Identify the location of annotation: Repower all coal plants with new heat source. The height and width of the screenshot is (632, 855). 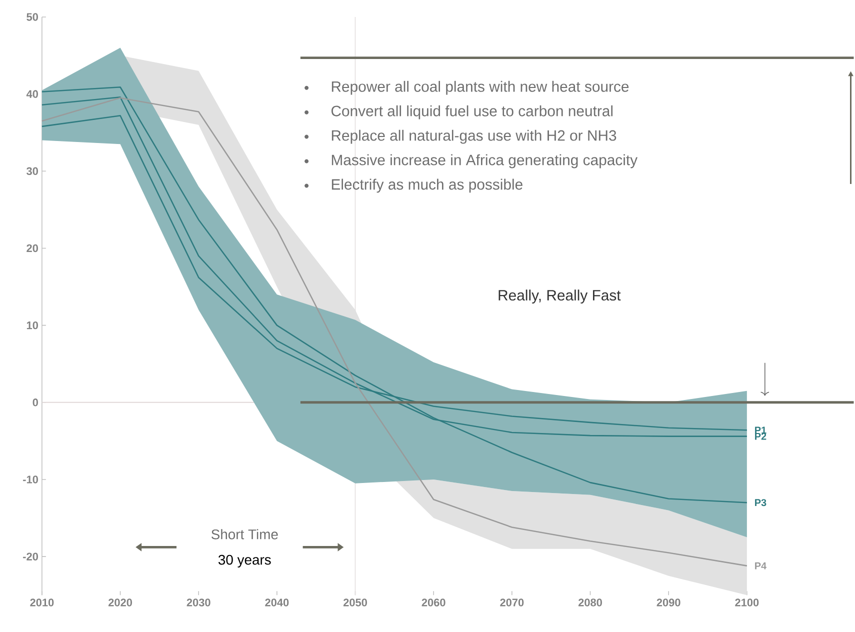
(480, 87).